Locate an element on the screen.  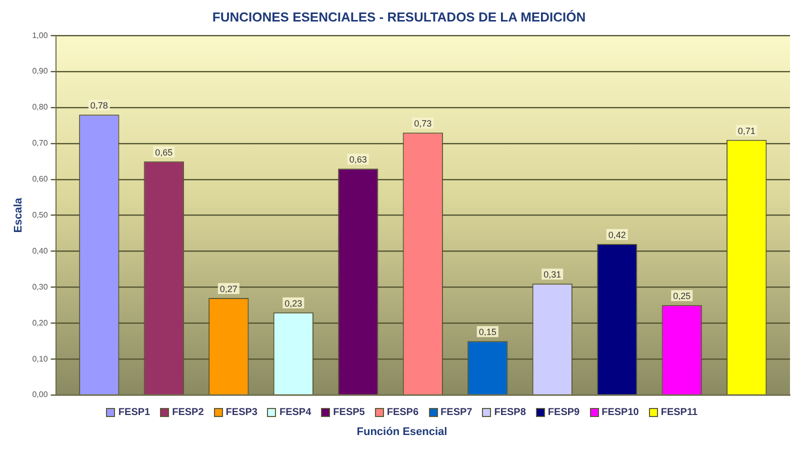
data-label: 0,31 is located at coordinates (553, 275).